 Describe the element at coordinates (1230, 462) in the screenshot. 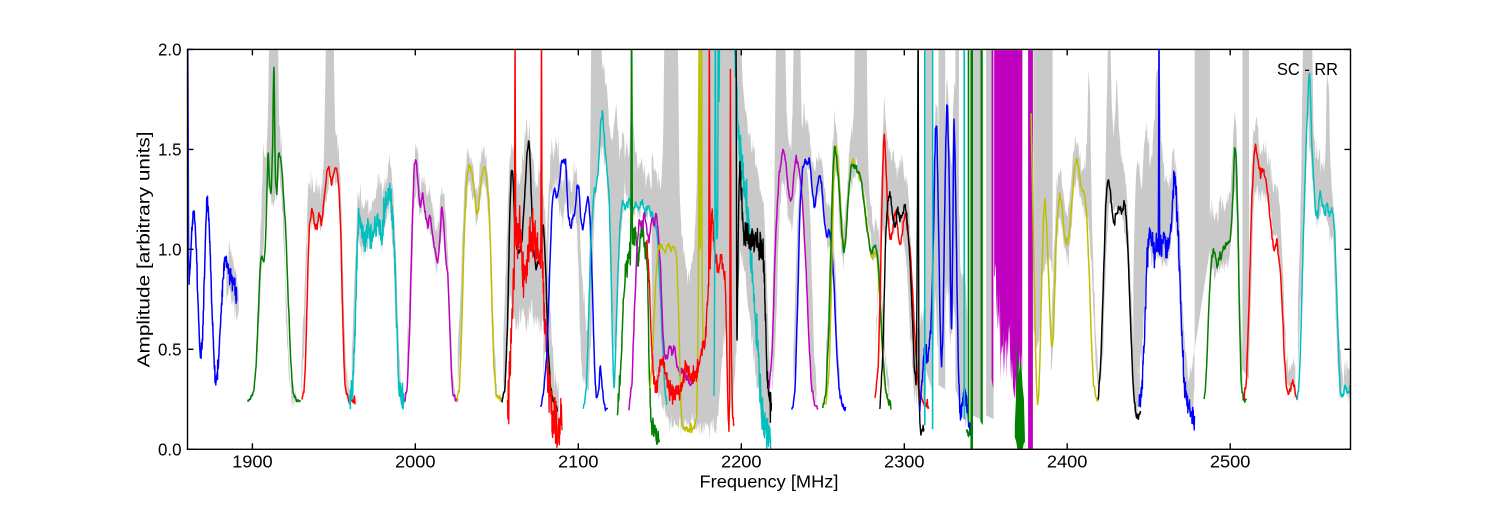

I see `svg-text: 2500` at that location.